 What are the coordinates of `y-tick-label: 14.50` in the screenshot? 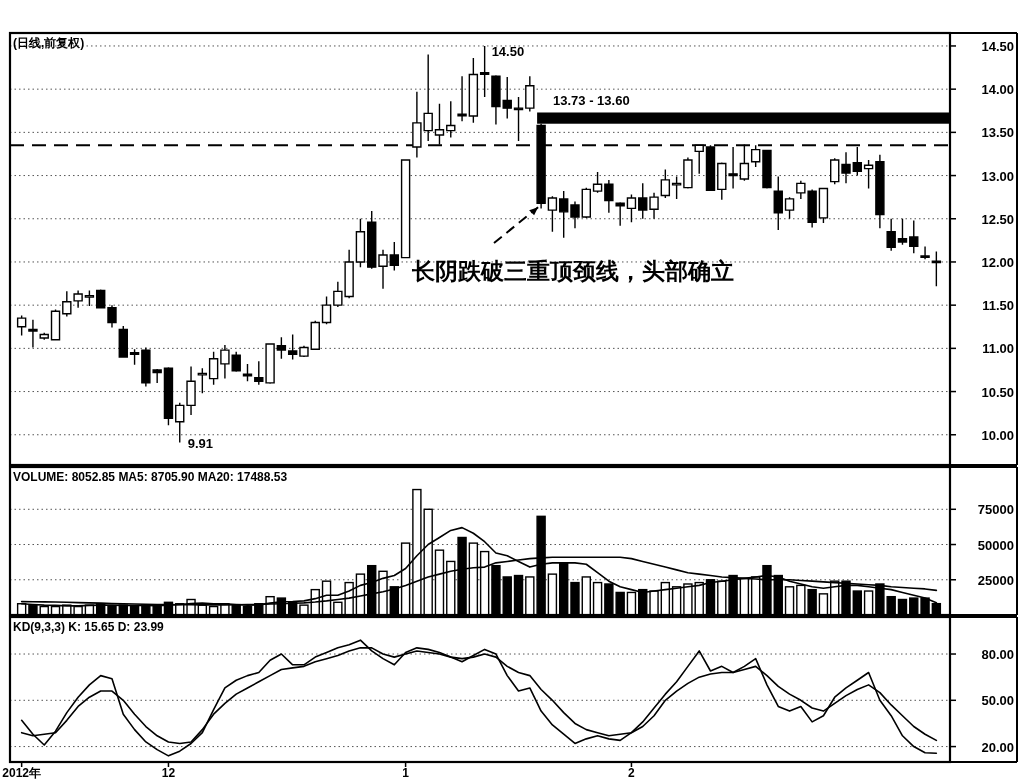 It's located at (997, 46).